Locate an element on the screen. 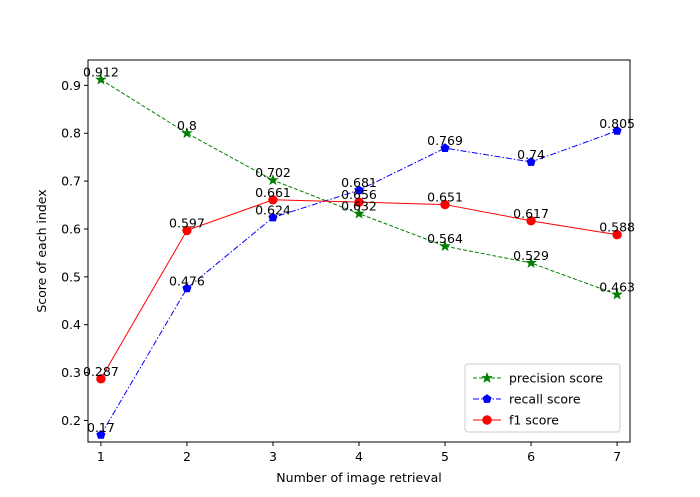 Image resolution: width=700 pixels, height=497 pixels. y-axis-ticks: 0.2 0.3 0.4 0.5 0.6 0.7 0.8 0.9 is located at coordinates (74, 253).